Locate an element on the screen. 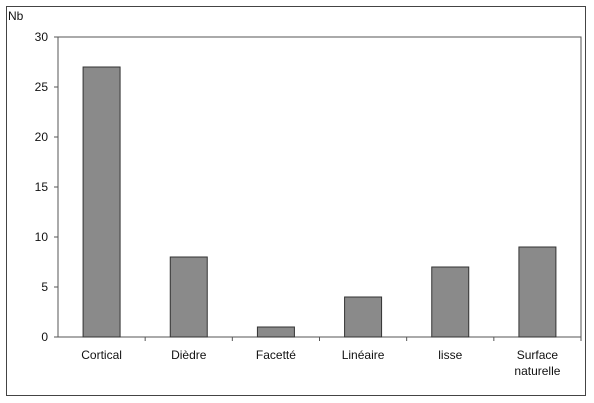 This screenshot has width=594, height=403. y-axis-label: Nb is located at coordinates (16, 16).